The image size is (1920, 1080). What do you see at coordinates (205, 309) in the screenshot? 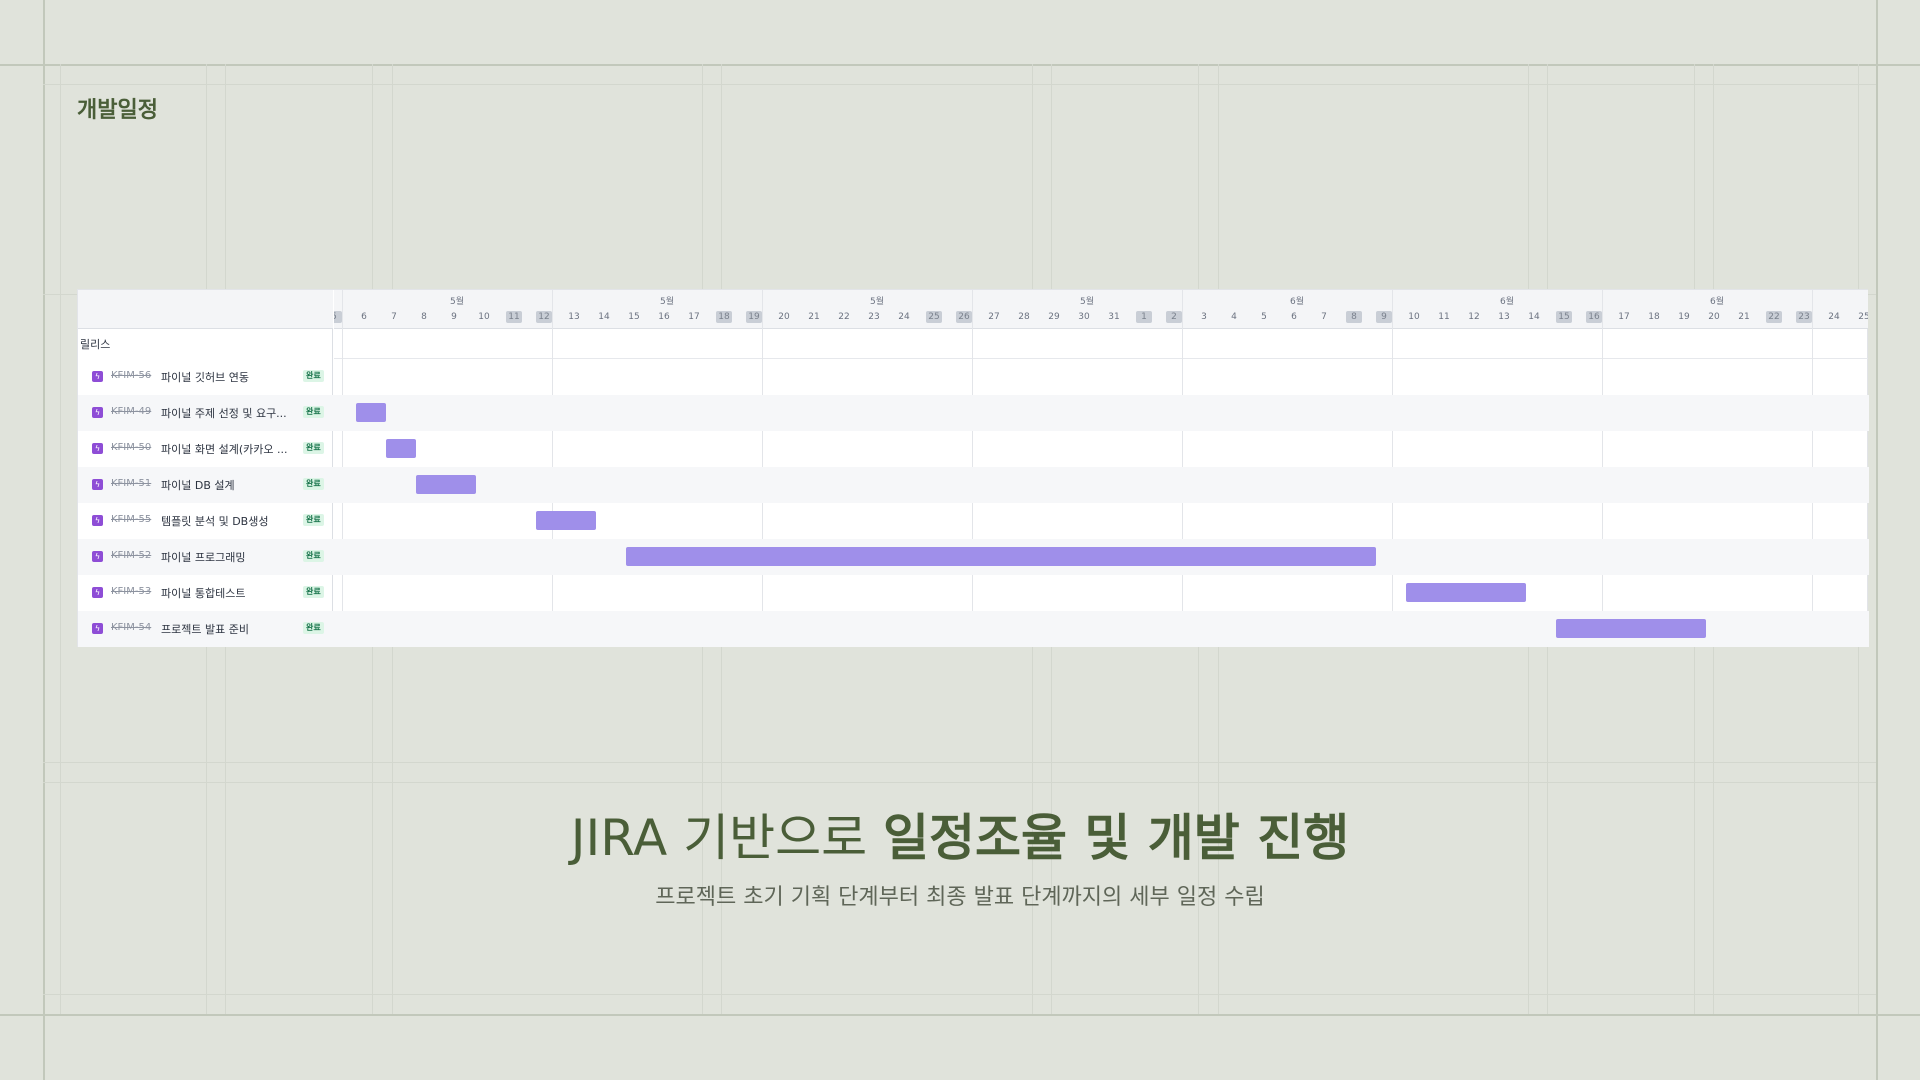
I see `issue-list-header` at bounding box center [205, 309].